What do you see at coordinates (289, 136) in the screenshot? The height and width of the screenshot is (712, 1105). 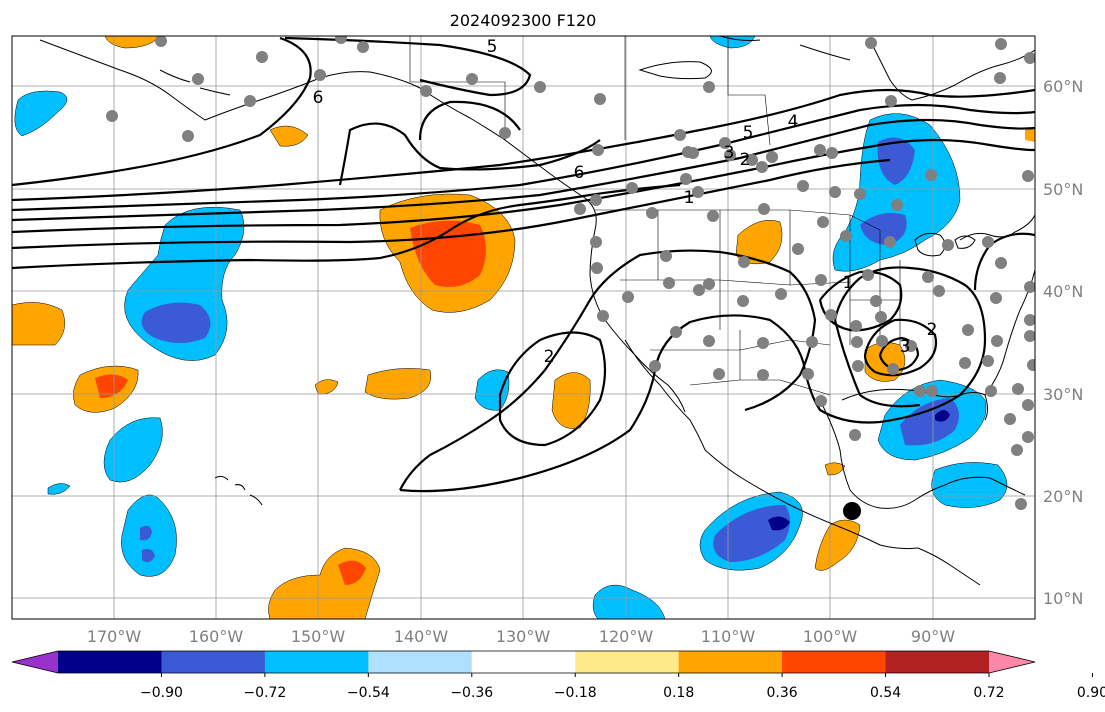 I see `pos-anomaly-small-ne` at bounding box center [289, 136].